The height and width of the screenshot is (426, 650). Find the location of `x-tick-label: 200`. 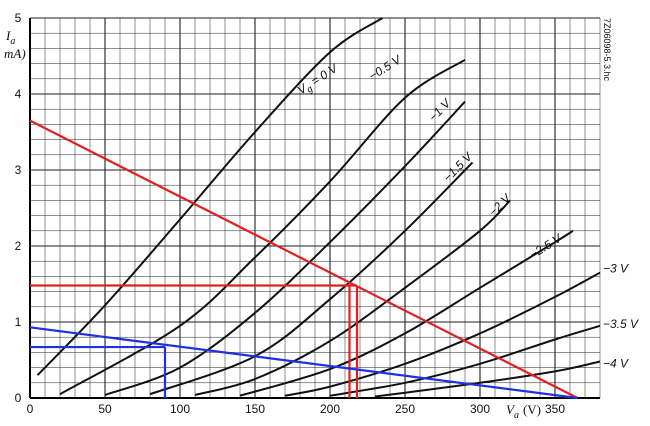

x-tick-label: 200 is located at coordinates (330, 409).